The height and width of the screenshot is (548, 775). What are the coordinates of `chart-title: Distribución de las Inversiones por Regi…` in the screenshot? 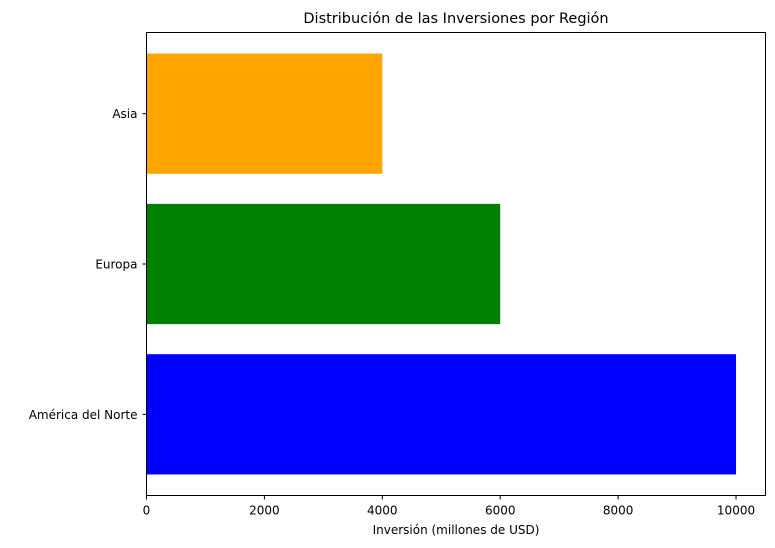 It's located at (455, 19).